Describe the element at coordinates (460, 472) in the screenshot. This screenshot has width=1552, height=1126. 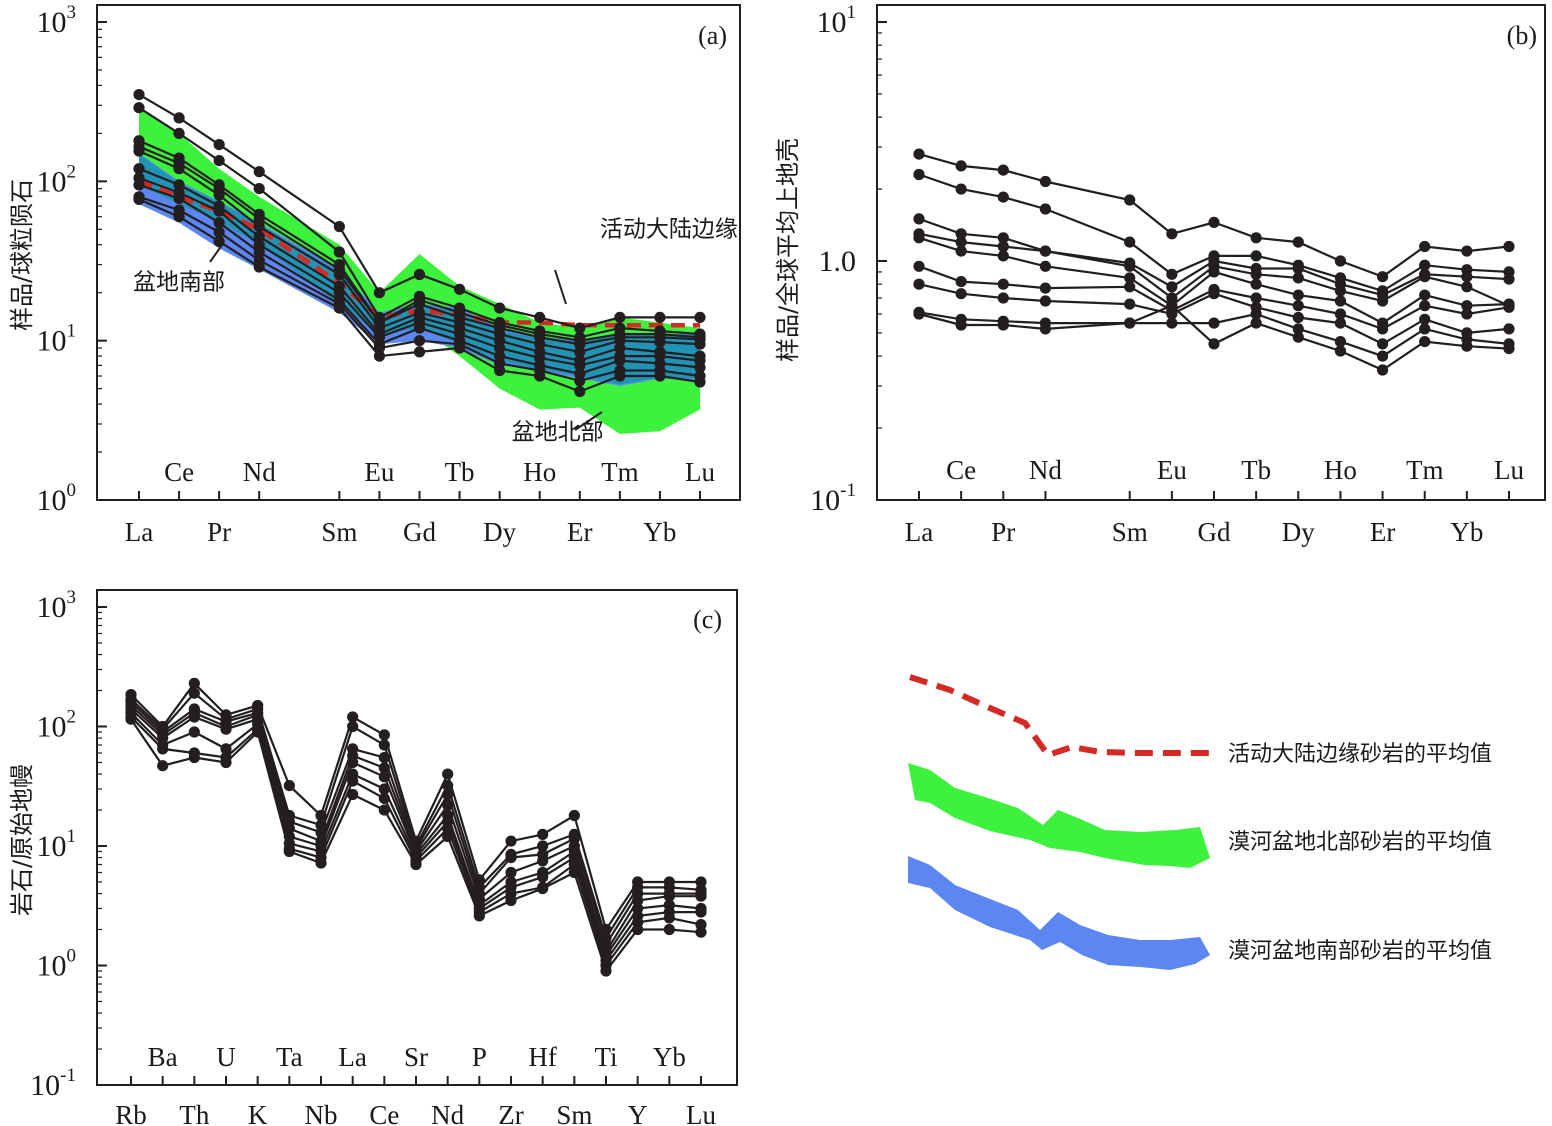
I see `panel-a-xtick-label: Tb` at that location.